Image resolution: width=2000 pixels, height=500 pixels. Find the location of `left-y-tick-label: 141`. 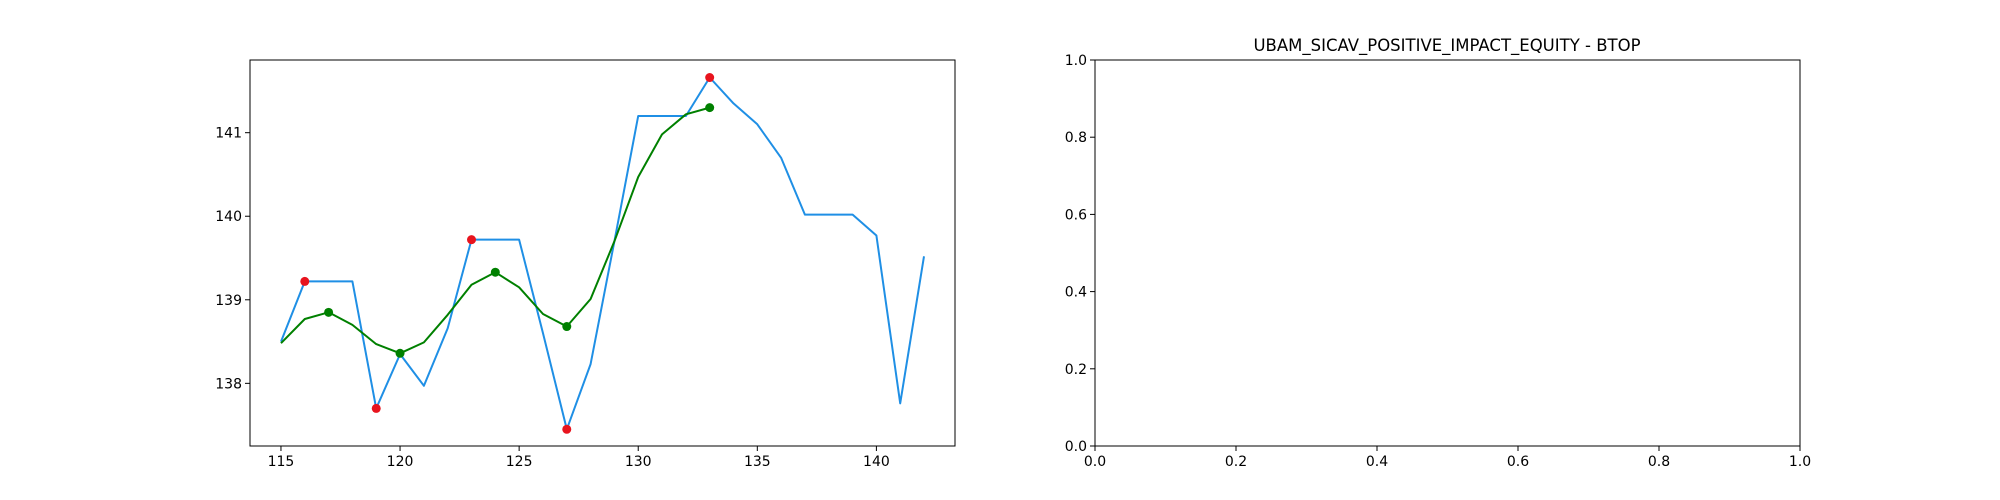

left-y-tick-label: 141 is located at coordinates (228, 134).